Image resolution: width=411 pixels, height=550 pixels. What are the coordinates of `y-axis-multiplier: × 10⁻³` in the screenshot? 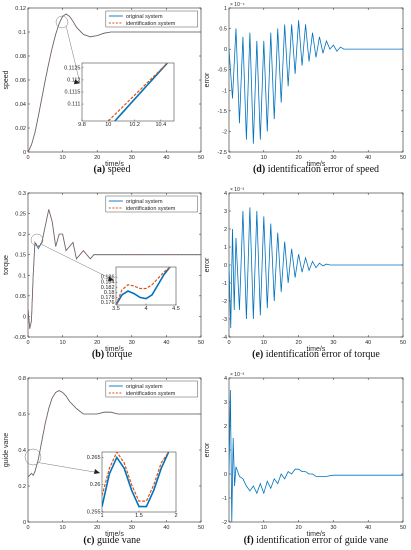 It's located at (237, 190).